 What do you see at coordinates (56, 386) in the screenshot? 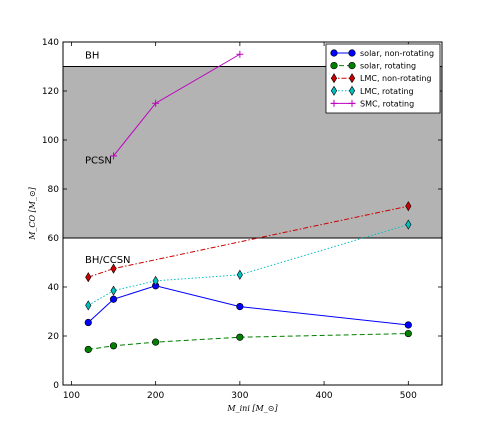
I see `y-tick-label: 0` at bounding box center [56, 386].